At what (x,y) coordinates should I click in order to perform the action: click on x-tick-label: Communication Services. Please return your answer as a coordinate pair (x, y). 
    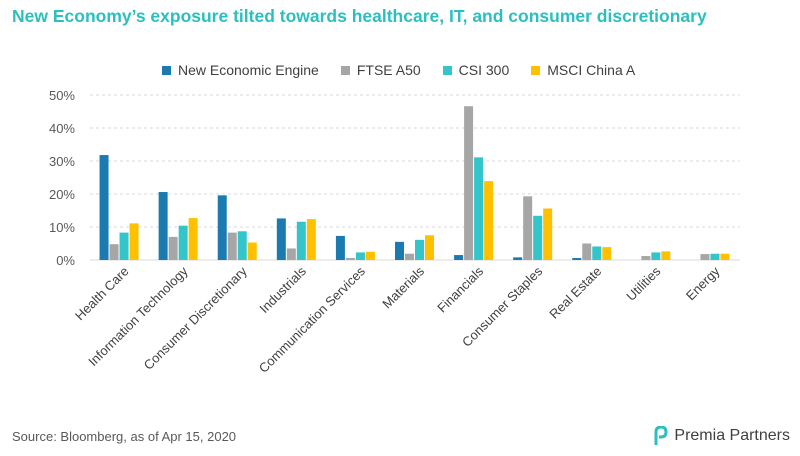
    Looking at the image, I should click on (312, 319).